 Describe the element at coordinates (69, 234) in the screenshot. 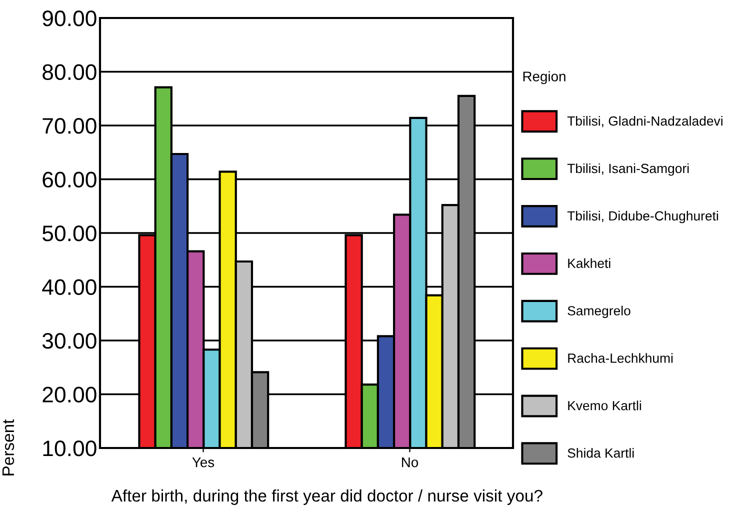

I see `y-tick-label: 50.00` at that location.